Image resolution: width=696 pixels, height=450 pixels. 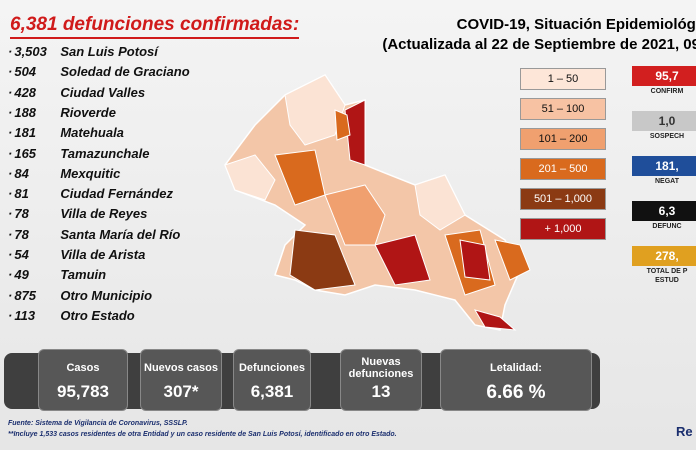 I want to click on list-item: · 165 Tamazunchale, so click(x=78, y=153).